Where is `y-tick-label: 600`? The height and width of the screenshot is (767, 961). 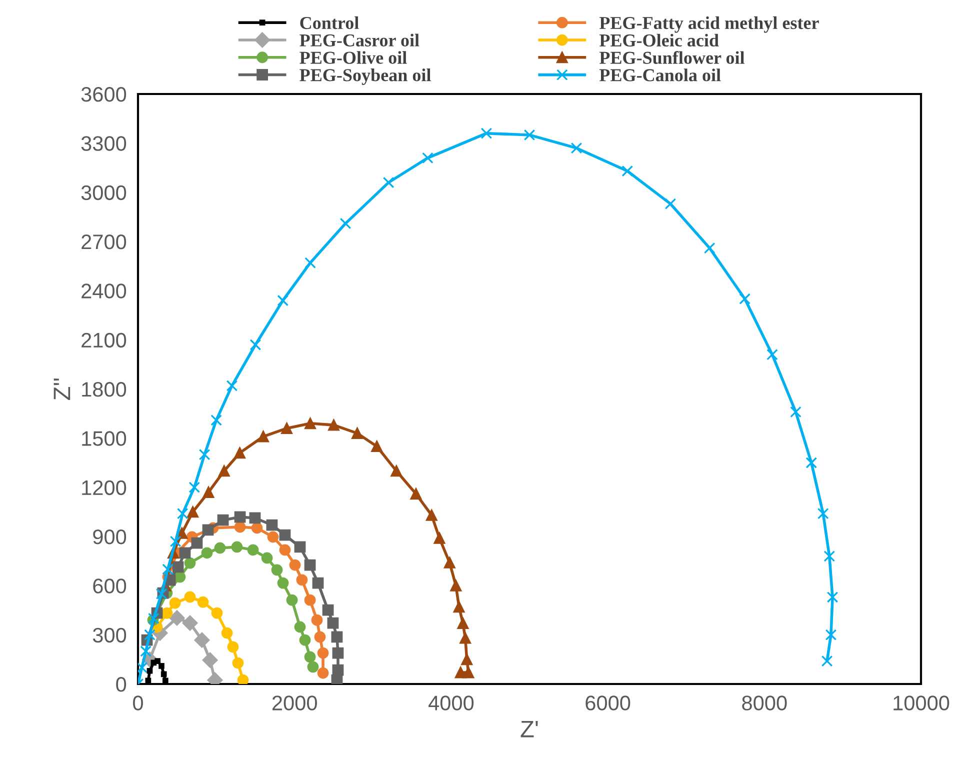 y-tick-label: 600 is located at coordinates (109, 586).